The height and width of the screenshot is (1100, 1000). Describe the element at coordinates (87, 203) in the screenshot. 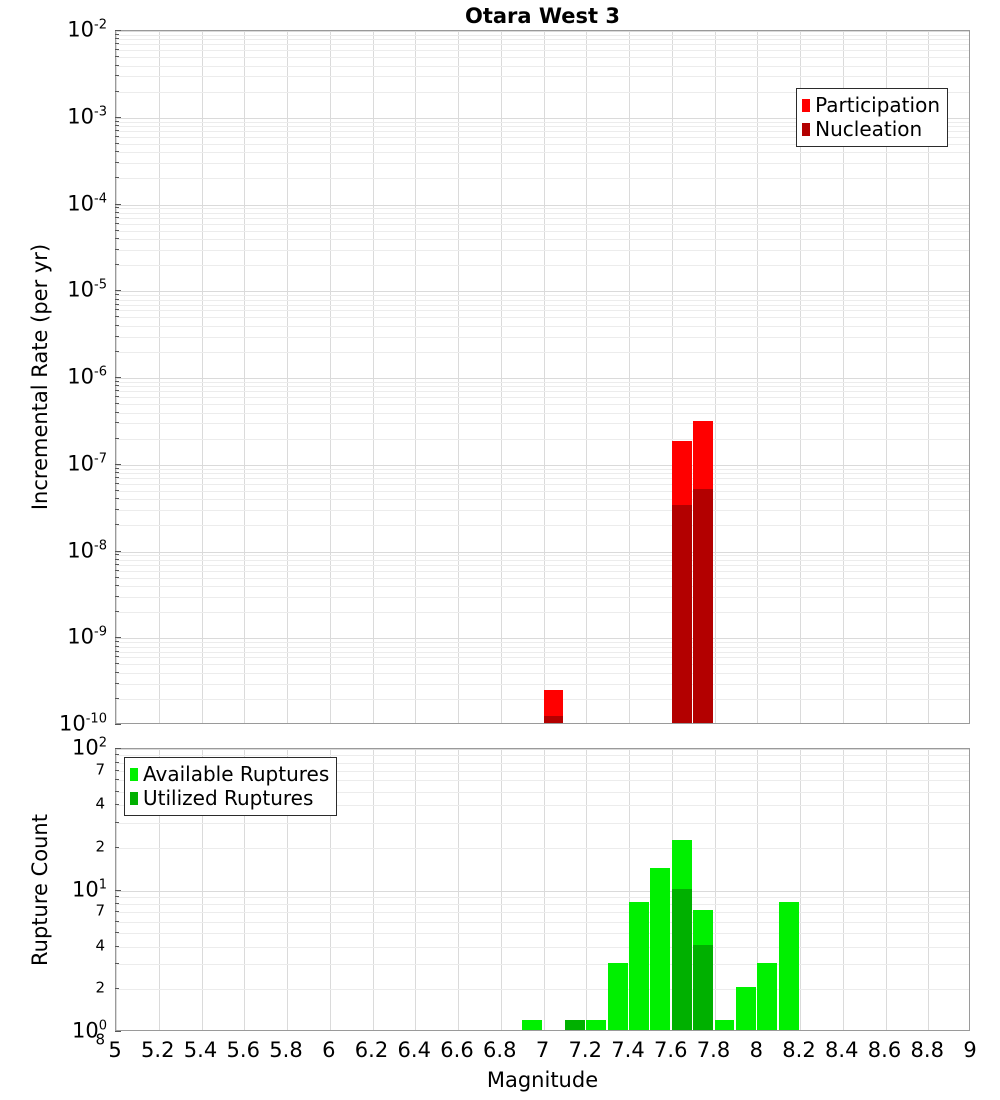

I see `y-tick-label: 10⁻⁴` at that location.